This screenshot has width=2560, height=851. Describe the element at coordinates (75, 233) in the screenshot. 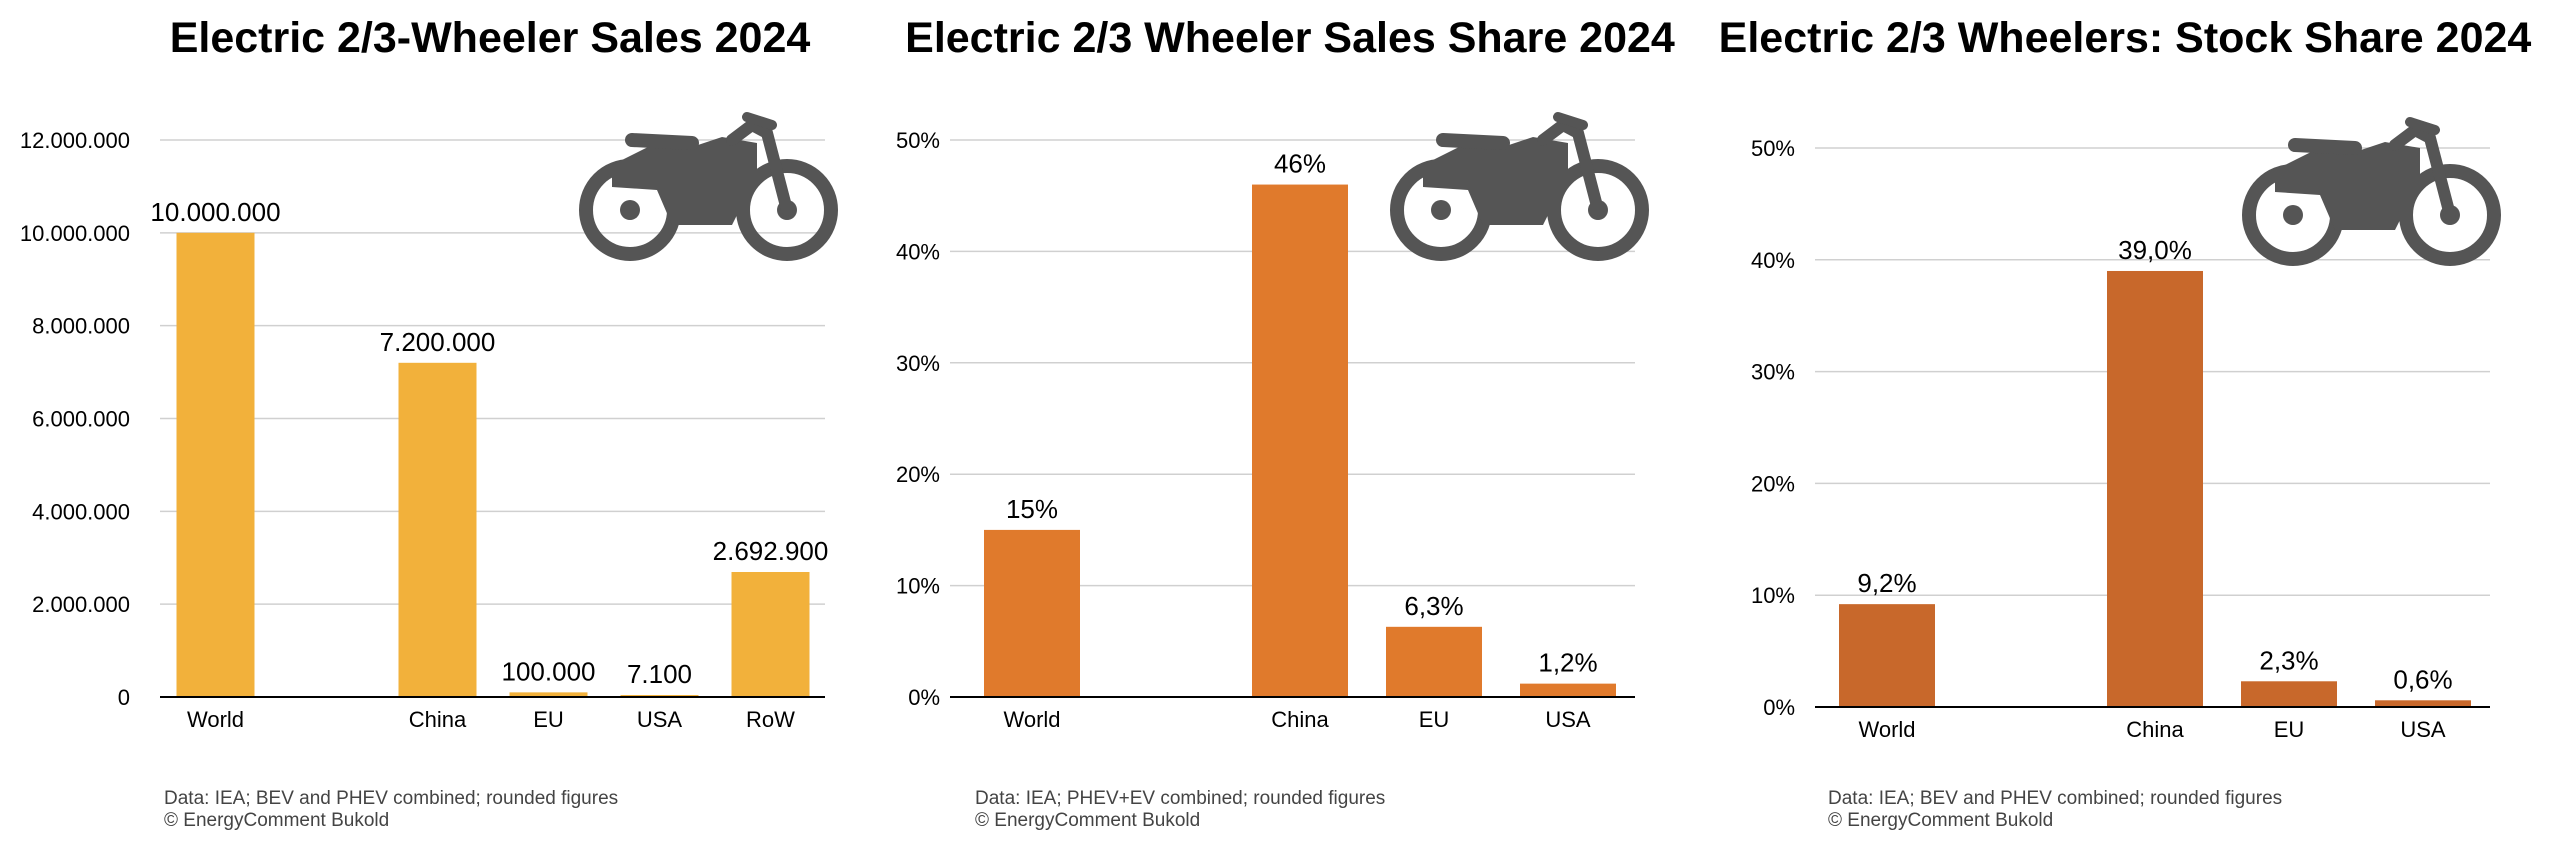

I see `y-tick-label: 10.000.000` at that location.